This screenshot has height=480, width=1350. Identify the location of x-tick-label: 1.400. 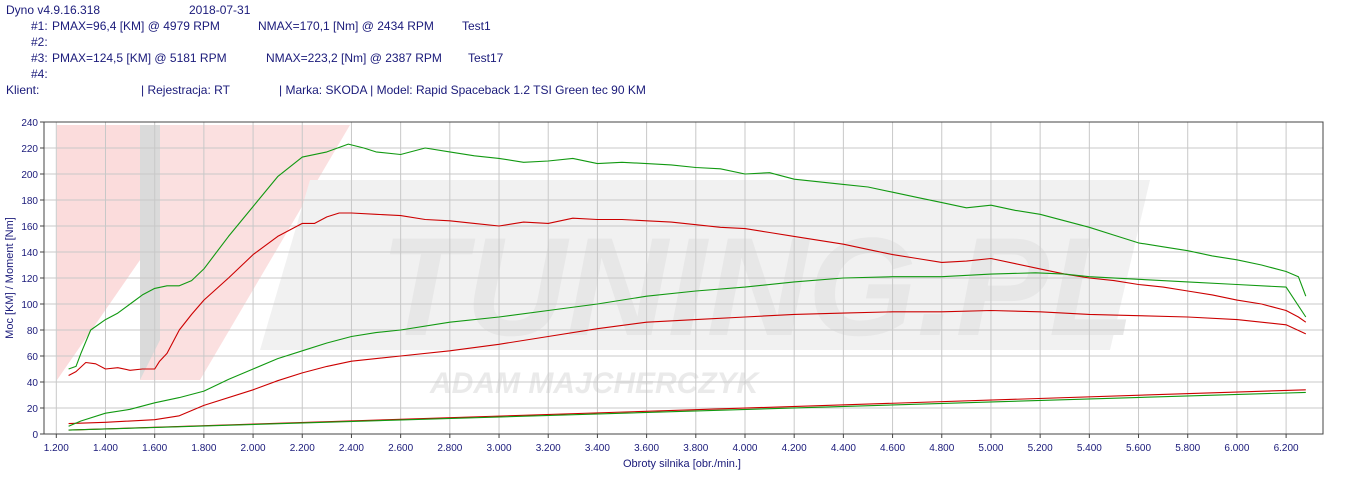
(105, 448).